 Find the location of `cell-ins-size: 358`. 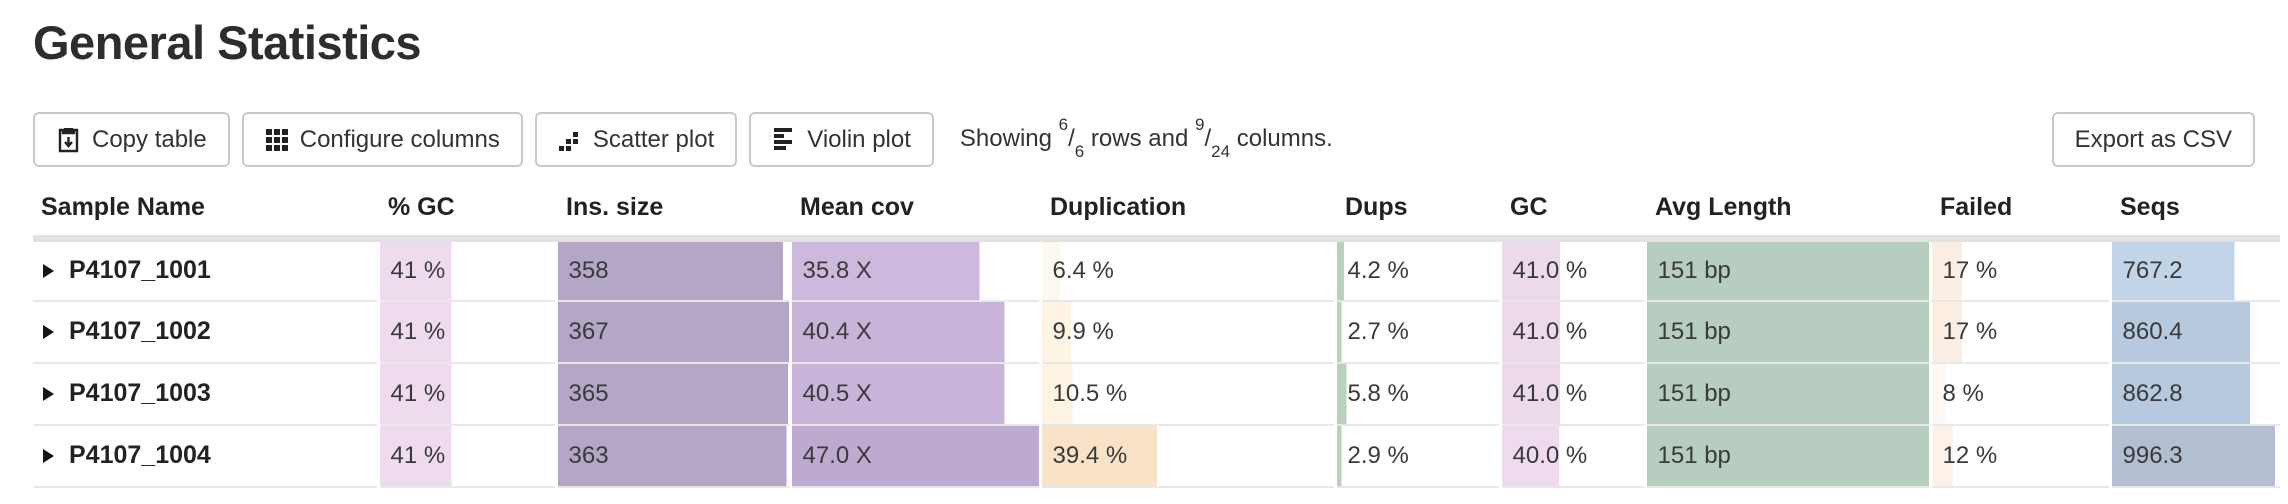

cell-ins-size: 358 is located at coordinates (674, 270).